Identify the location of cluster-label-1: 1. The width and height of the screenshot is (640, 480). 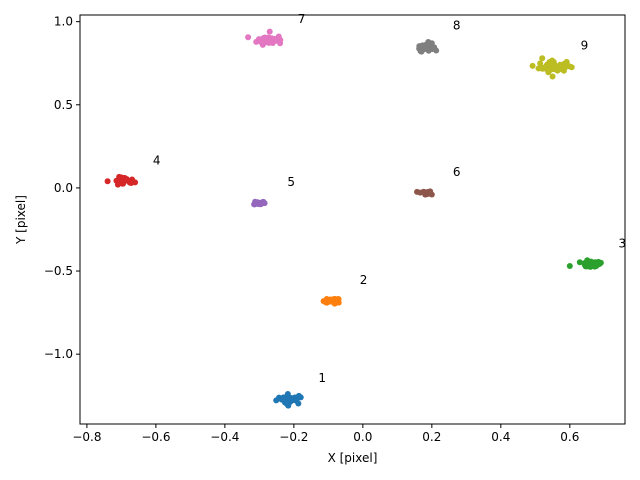
(322, 378).